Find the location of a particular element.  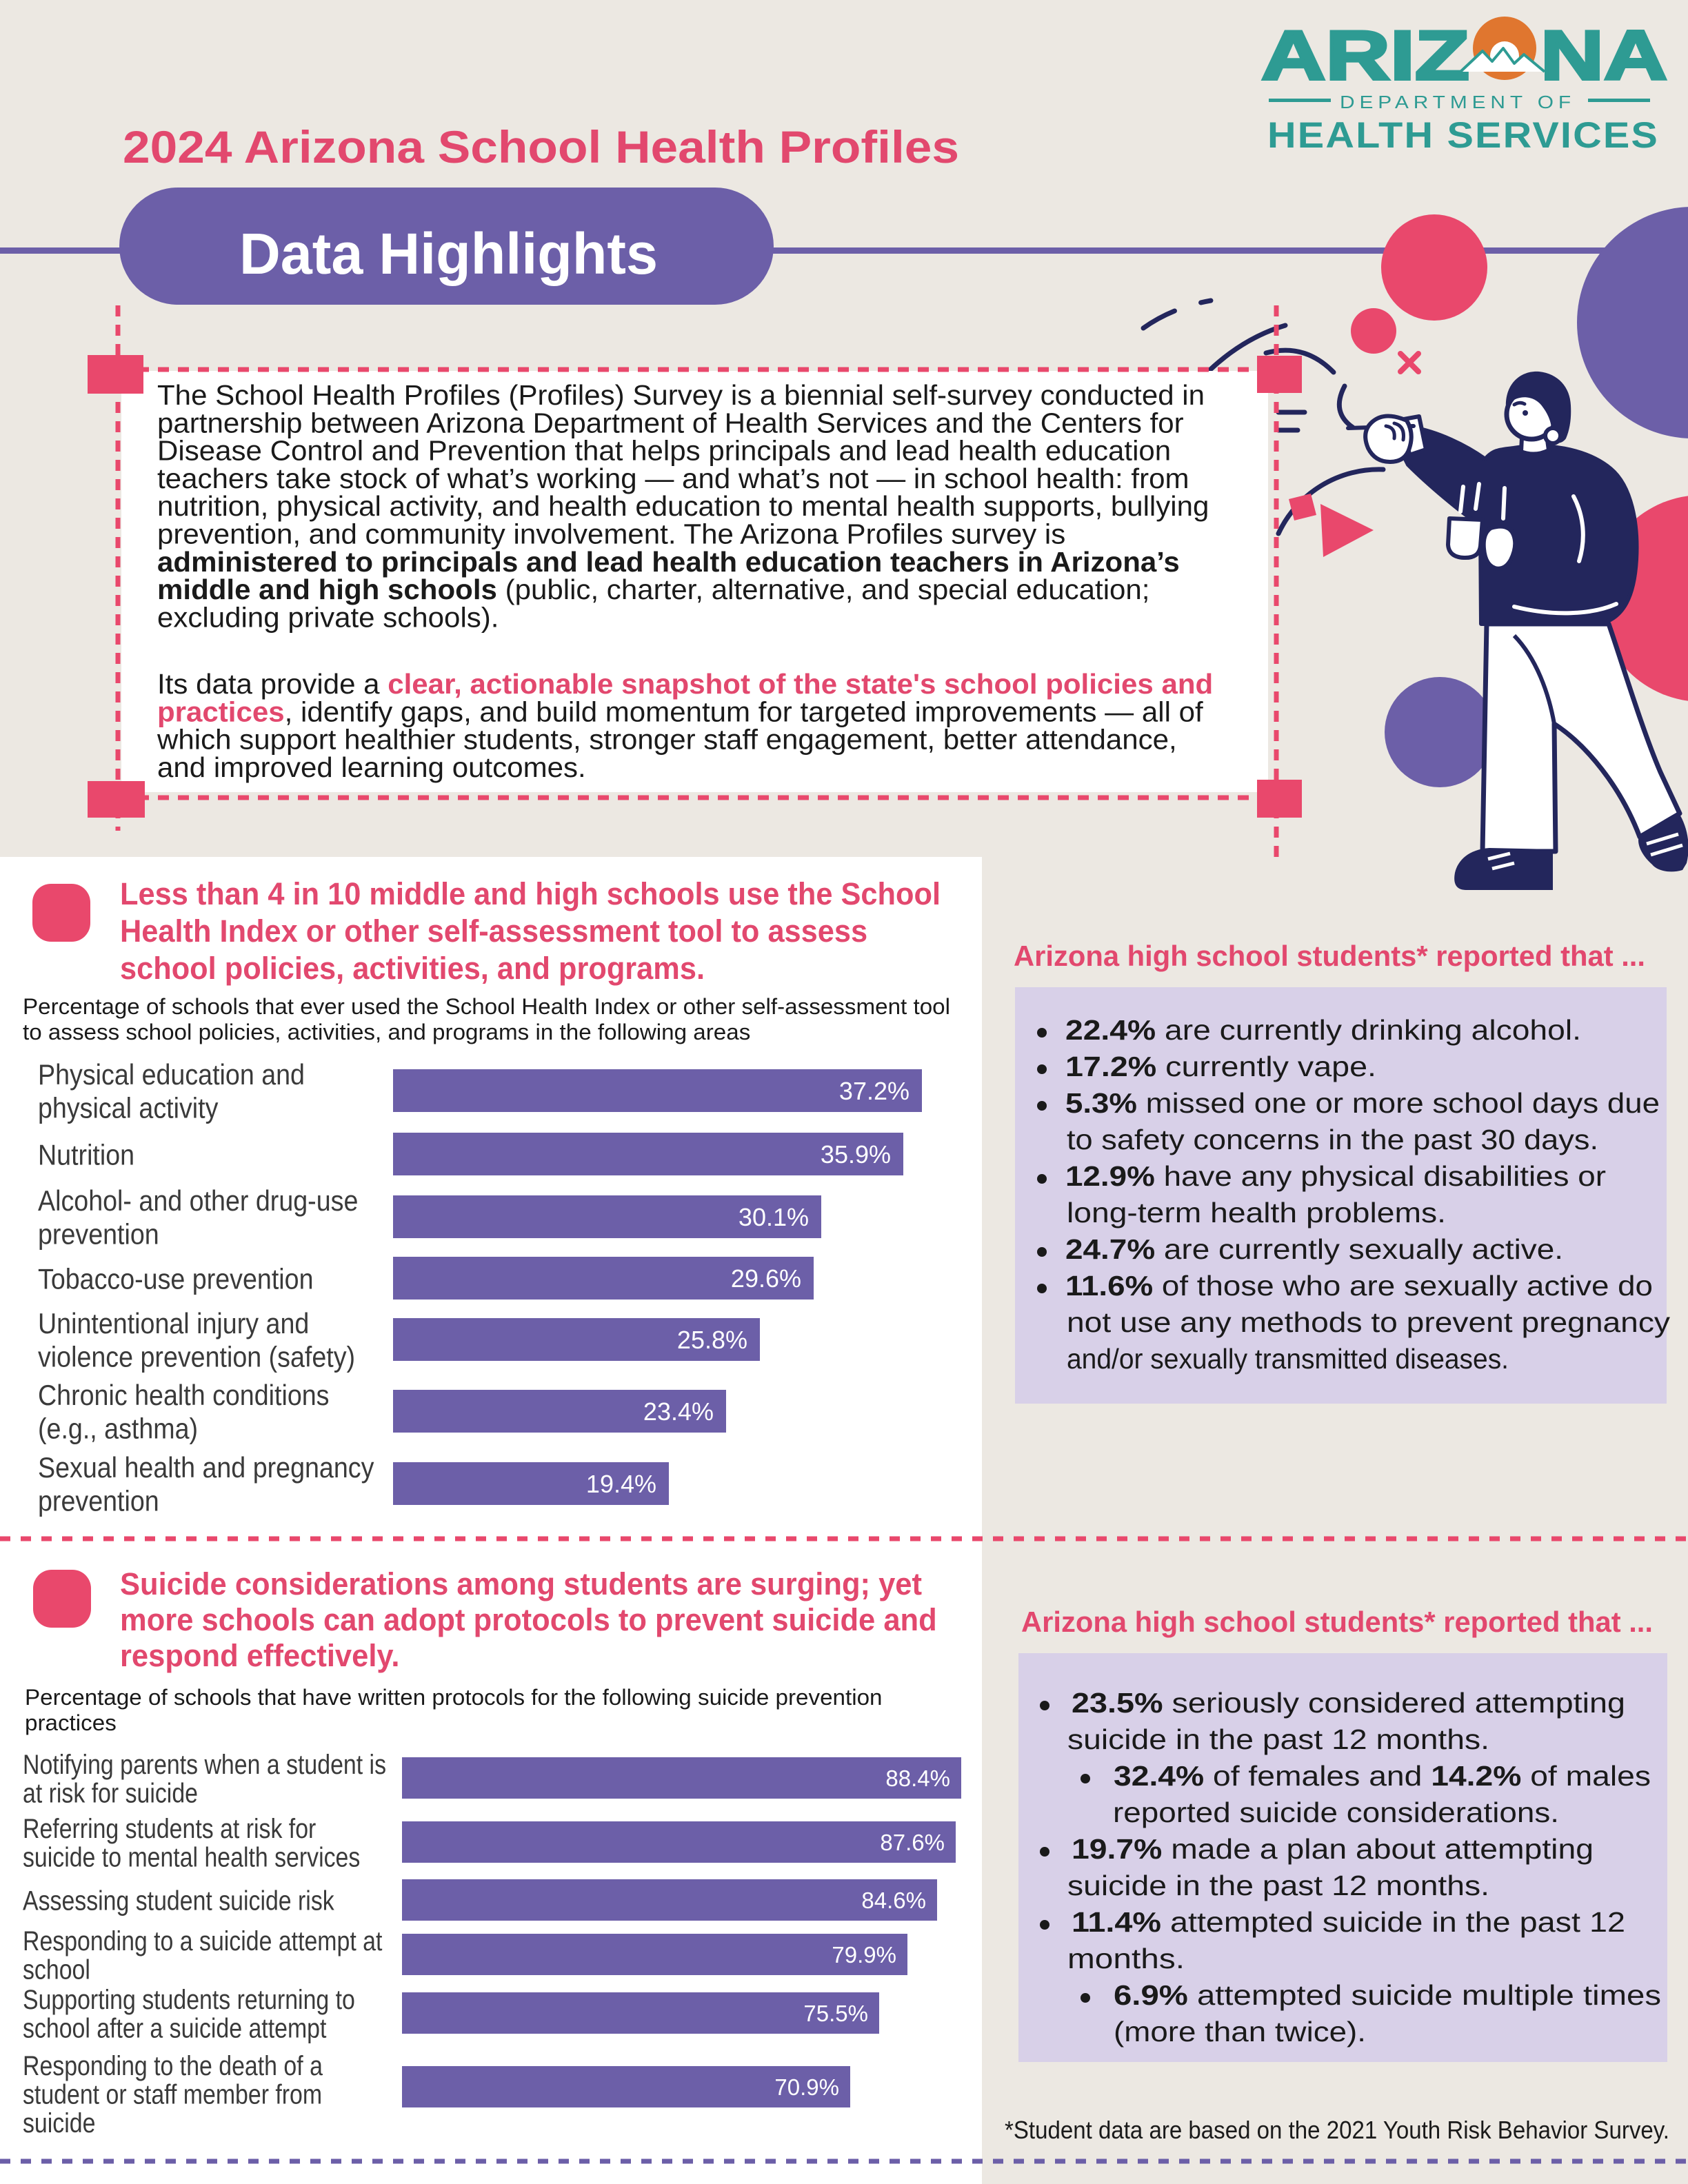

svg-text: student or staff member from is located at coordinates (173, 2095).